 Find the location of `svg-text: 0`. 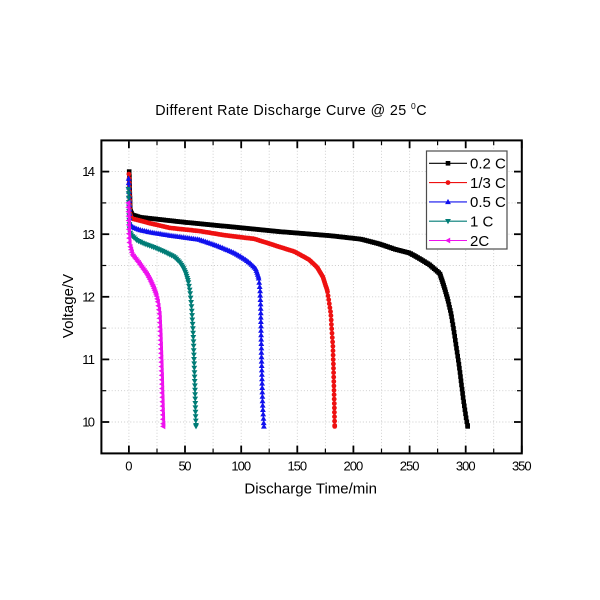

svg-text: 0 is located at coordinates (128, 465).